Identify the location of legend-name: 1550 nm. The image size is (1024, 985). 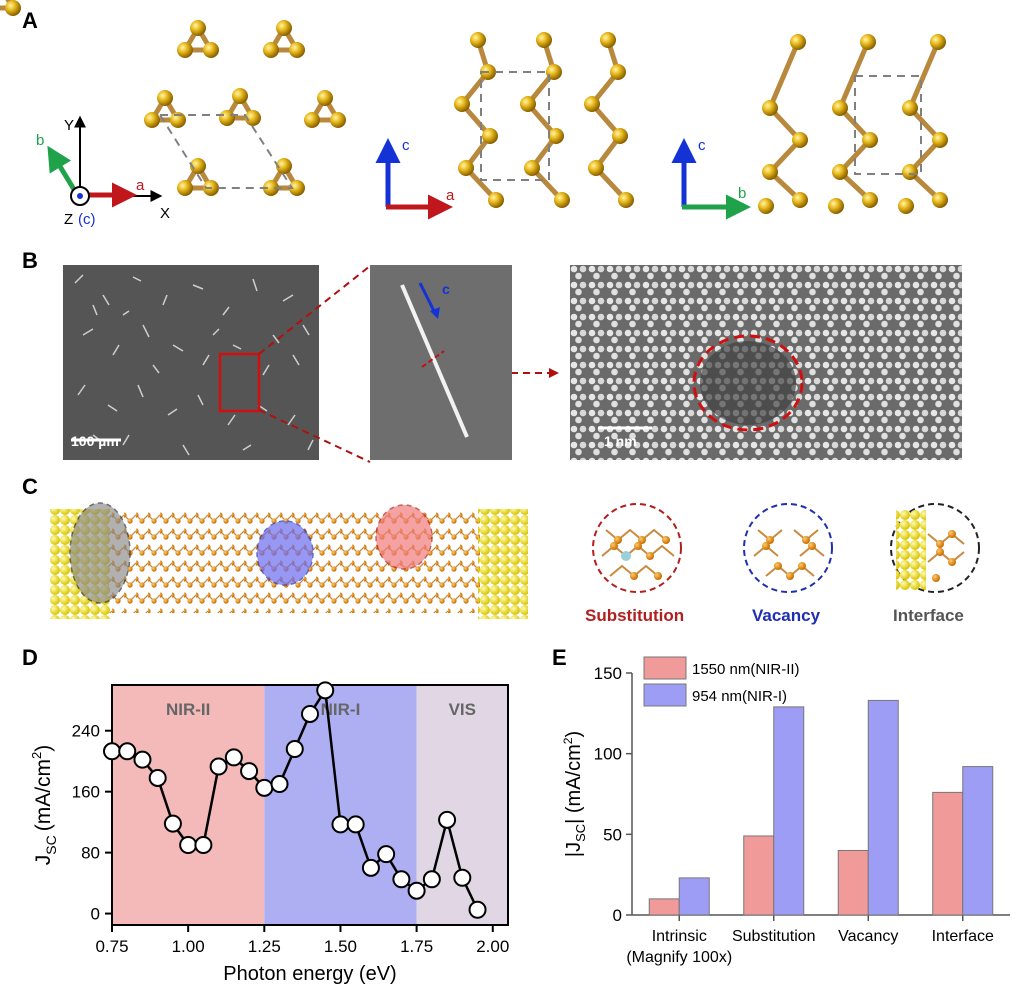
(721, 669).